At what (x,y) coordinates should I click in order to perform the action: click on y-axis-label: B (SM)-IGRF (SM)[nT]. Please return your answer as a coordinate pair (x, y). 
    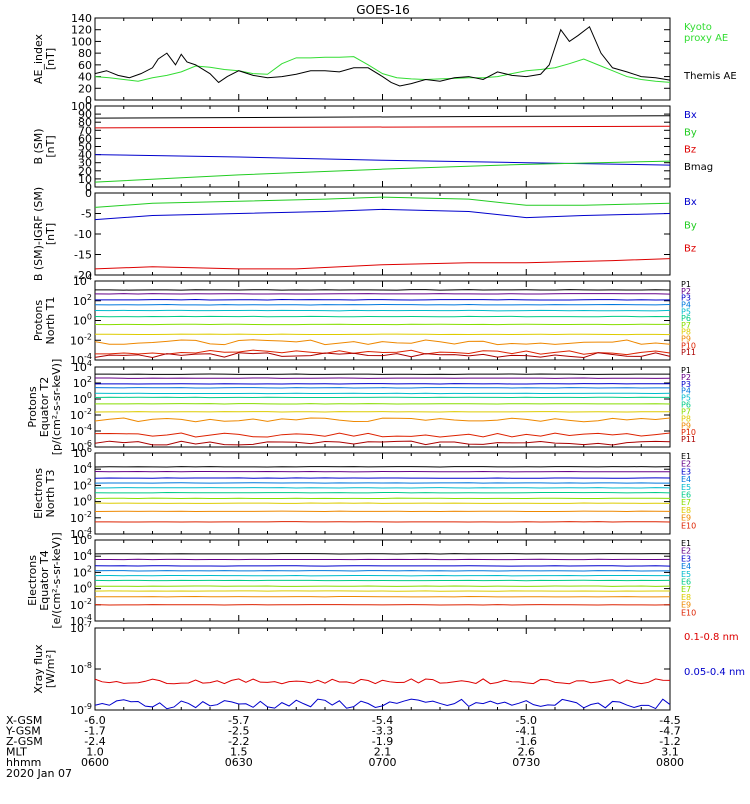
    Looking at the image, I should click on (44, 234).